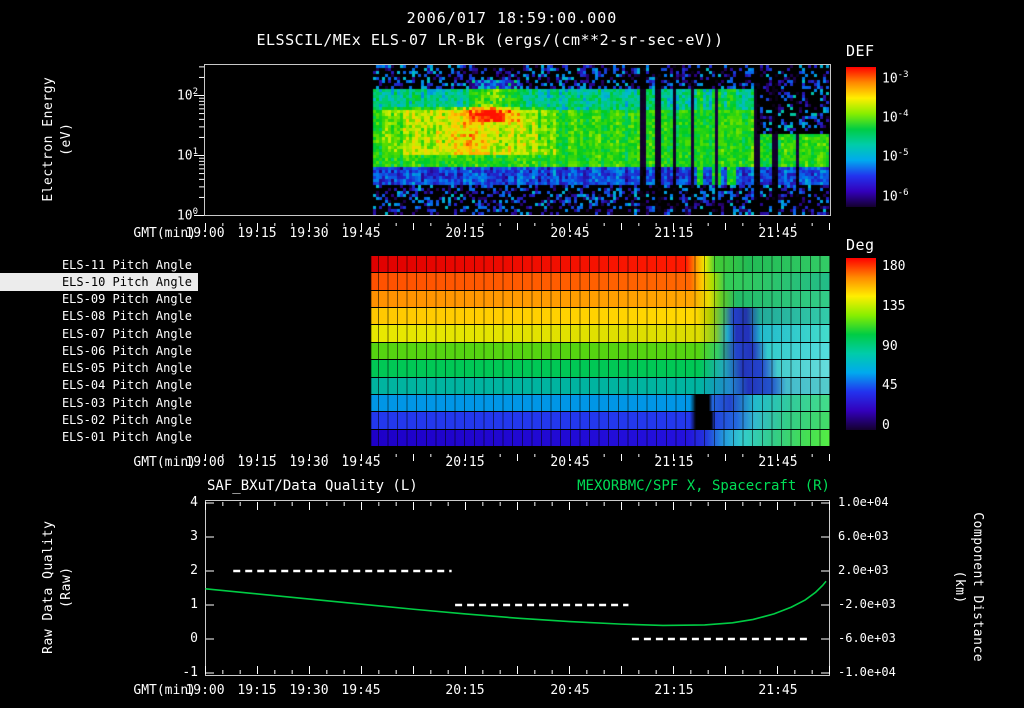 The image size is (1024, 708). I want to click on deg-tick: 90, so click(890, 346).